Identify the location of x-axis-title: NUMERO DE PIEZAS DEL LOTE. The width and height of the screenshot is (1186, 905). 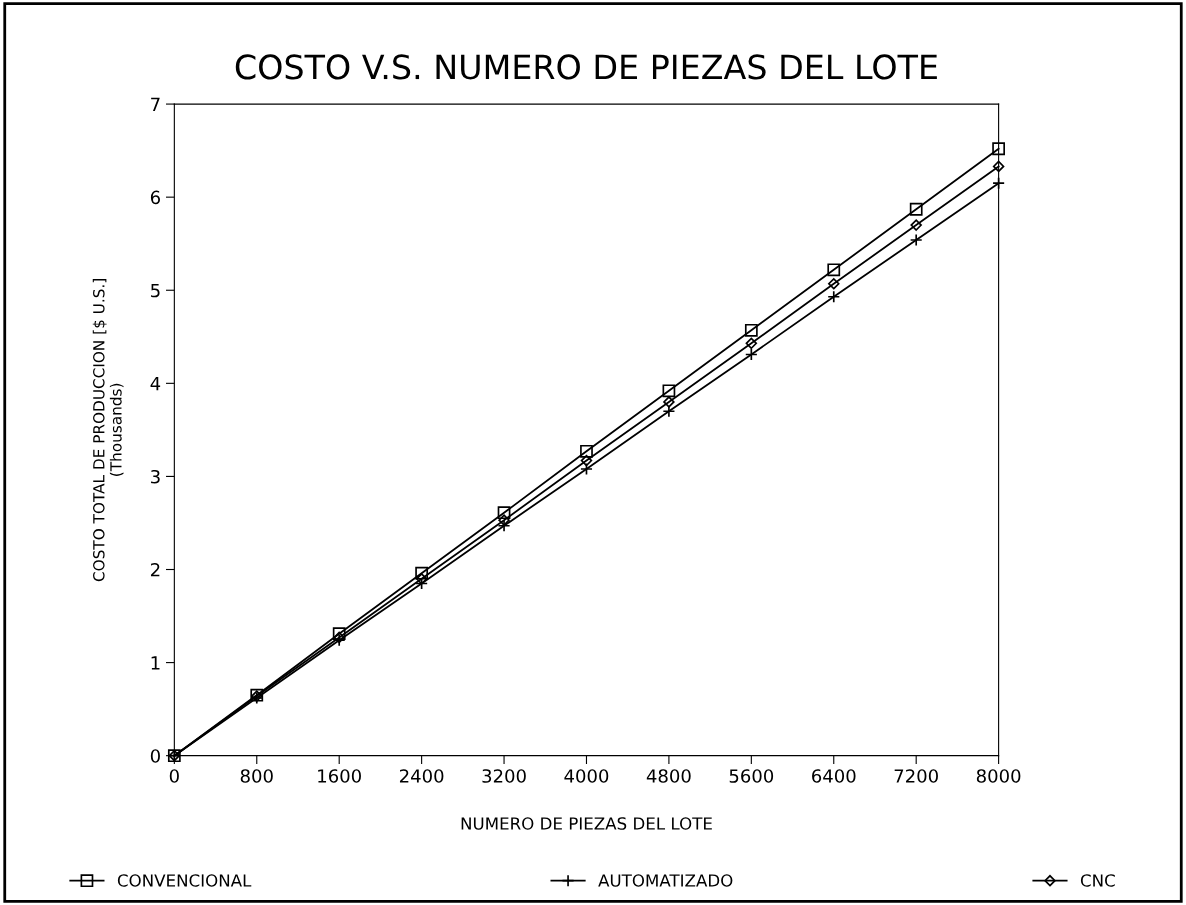
(586, 823).